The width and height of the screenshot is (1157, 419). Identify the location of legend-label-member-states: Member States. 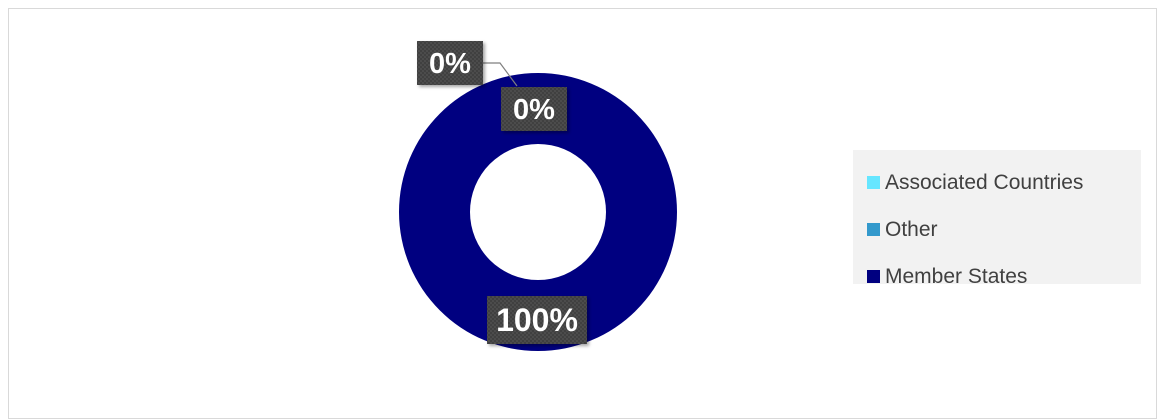
(956, 276).